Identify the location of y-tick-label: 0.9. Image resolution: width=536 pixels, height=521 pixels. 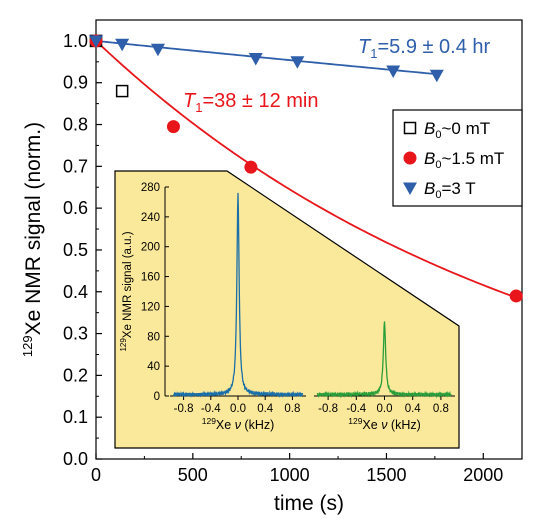
(75, 83).